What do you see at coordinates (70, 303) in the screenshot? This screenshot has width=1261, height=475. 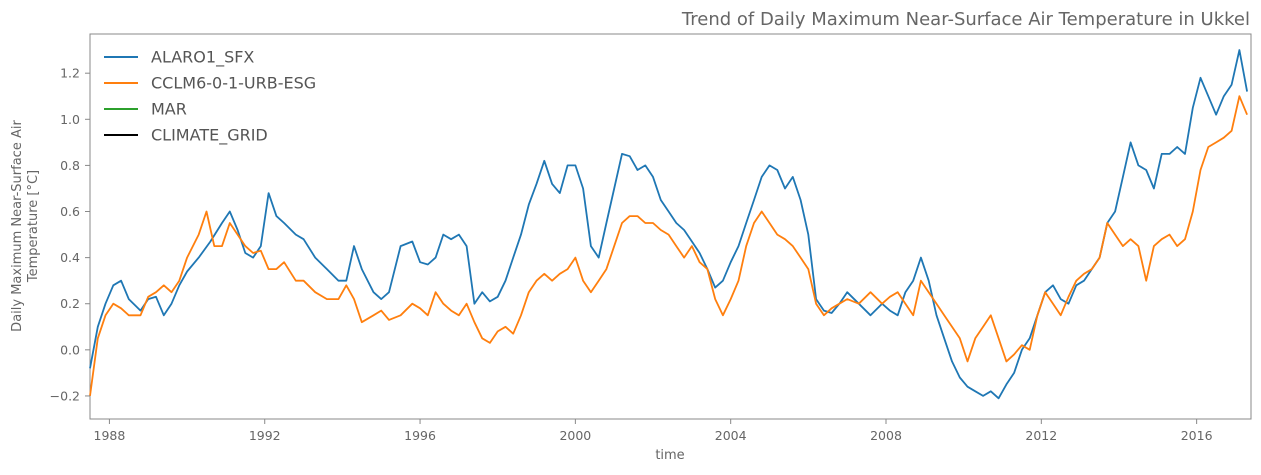 I see `y-tick-label: 0.2` at bounding box center [70, 303].